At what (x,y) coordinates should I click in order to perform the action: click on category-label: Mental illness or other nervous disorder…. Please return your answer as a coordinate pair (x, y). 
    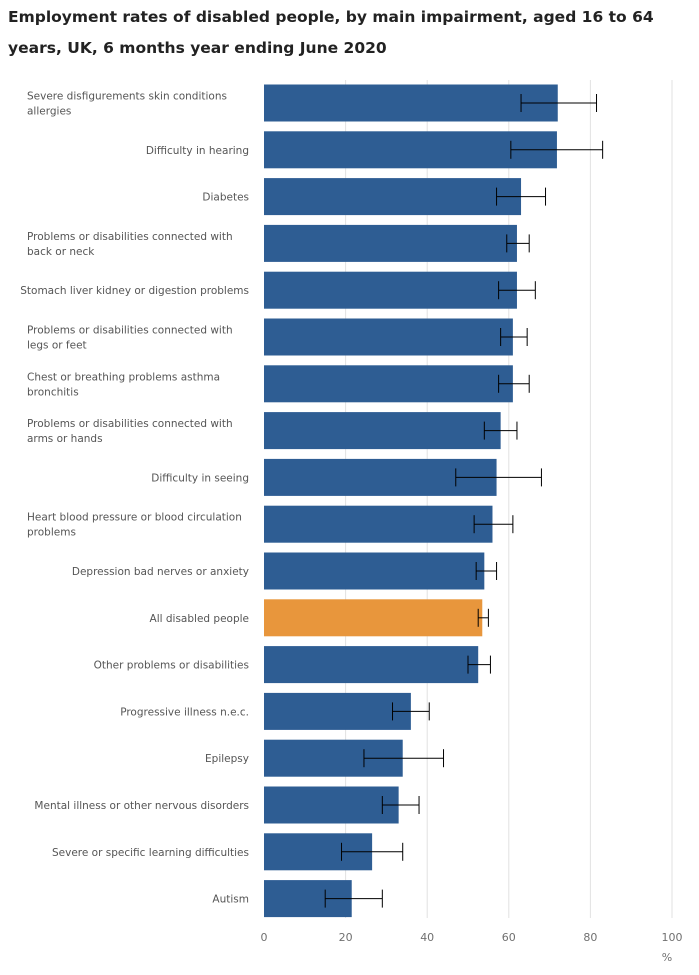
    Looking at the image, I should click on (141, 806).